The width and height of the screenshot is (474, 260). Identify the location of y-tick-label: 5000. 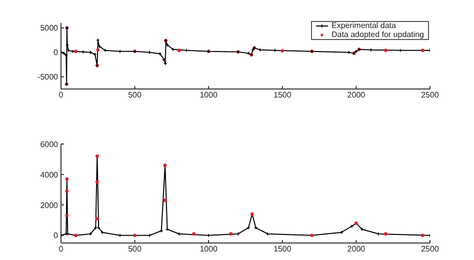
(49, 28).